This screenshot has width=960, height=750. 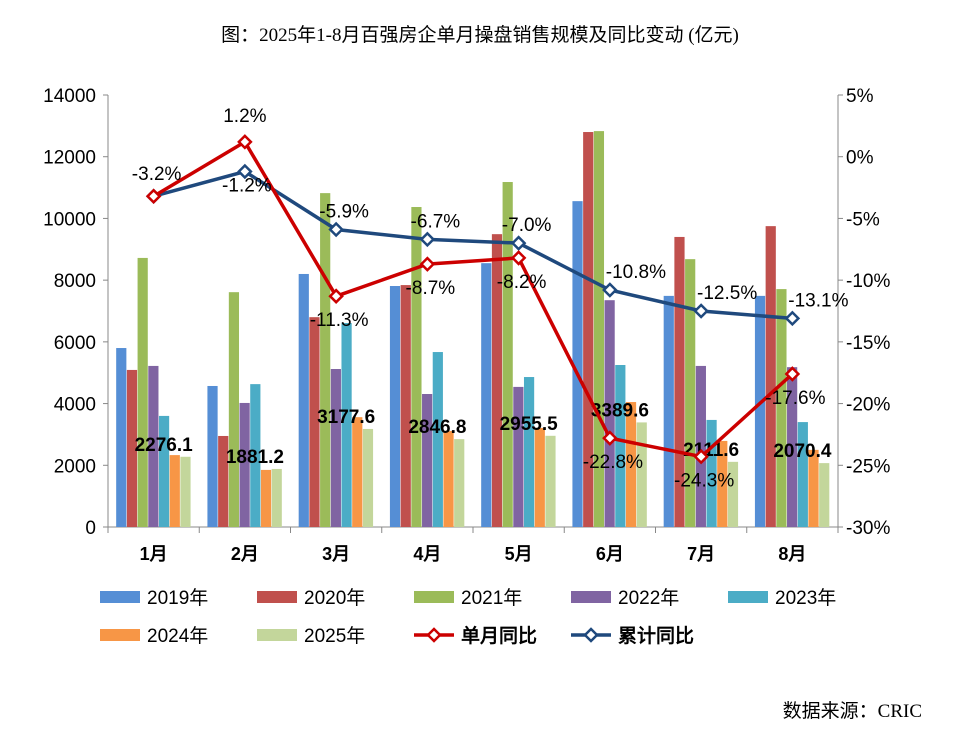 What do you see at coordinates (245, 554) in the screenshot?
I see `x-tick-label: 2月` at bounding box center [245, 554].